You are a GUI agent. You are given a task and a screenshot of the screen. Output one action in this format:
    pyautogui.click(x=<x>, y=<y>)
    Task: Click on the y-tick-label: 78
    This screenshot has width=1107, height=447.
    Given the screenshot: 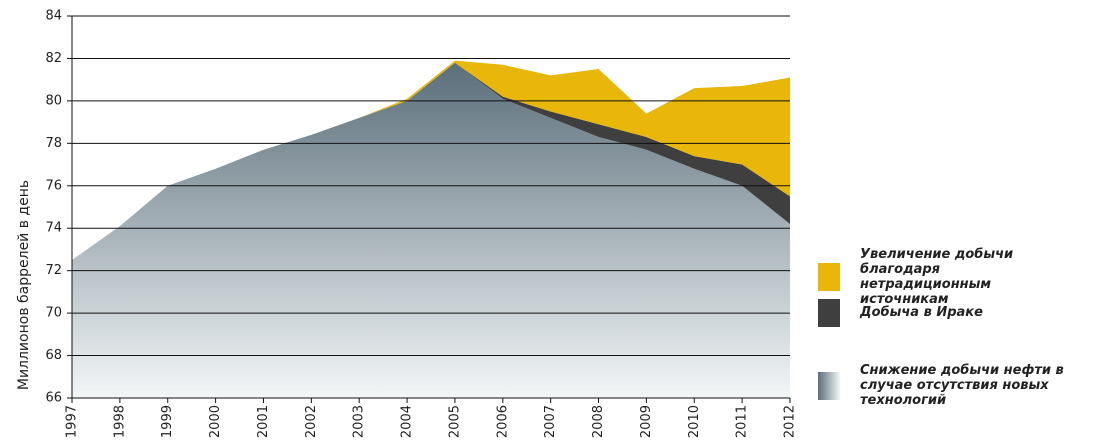 What is the action you would take?
    pyautogui.click(x=53, y=143)
    